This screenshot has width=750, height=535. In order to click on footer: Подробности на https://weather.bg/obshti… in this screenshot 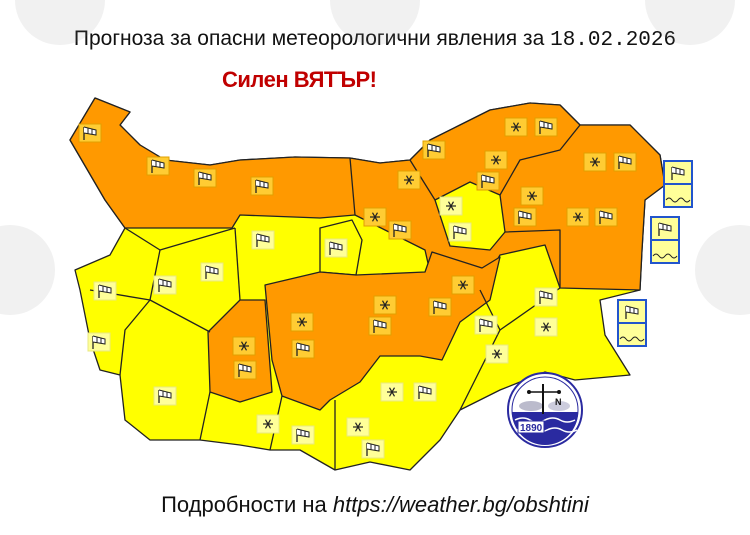, I will do `click(375, 505)`.